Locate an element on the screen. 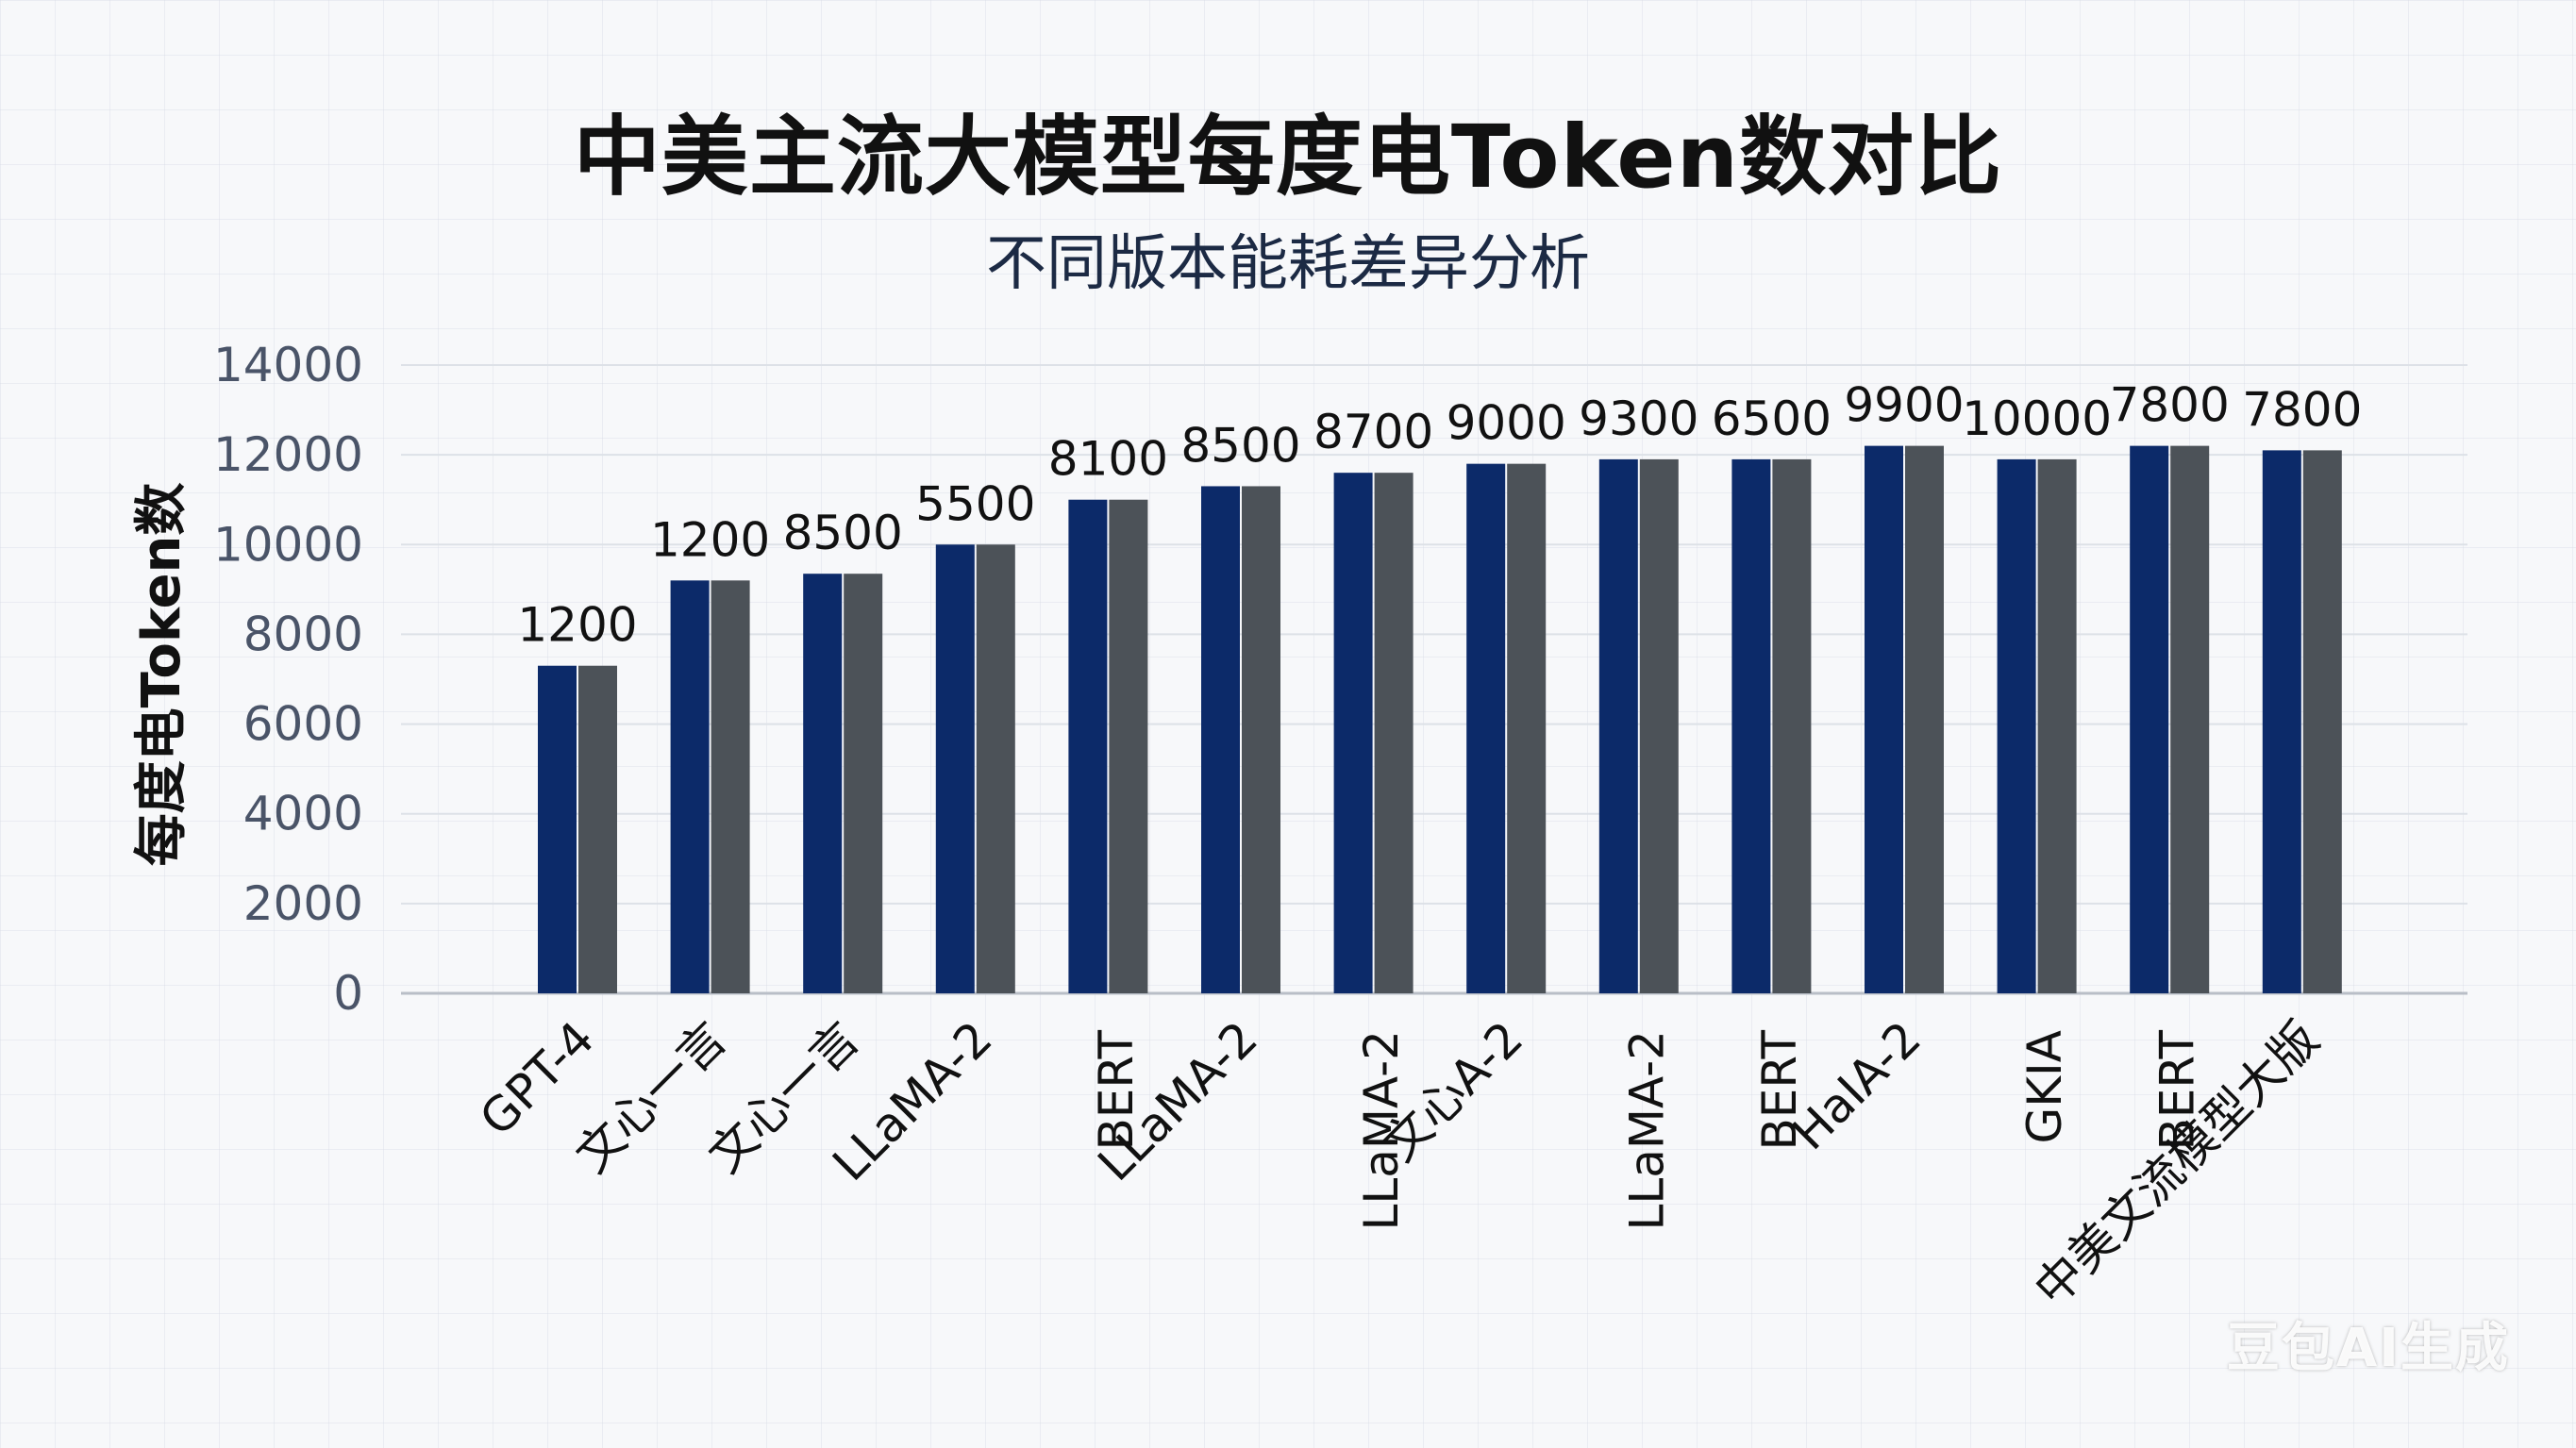 This screenshot has height=1448, width=2576. y-axis-ticks: 0 2000 4000 6000 8000 10000 12000 14000 is located at coordinates (288, 679).